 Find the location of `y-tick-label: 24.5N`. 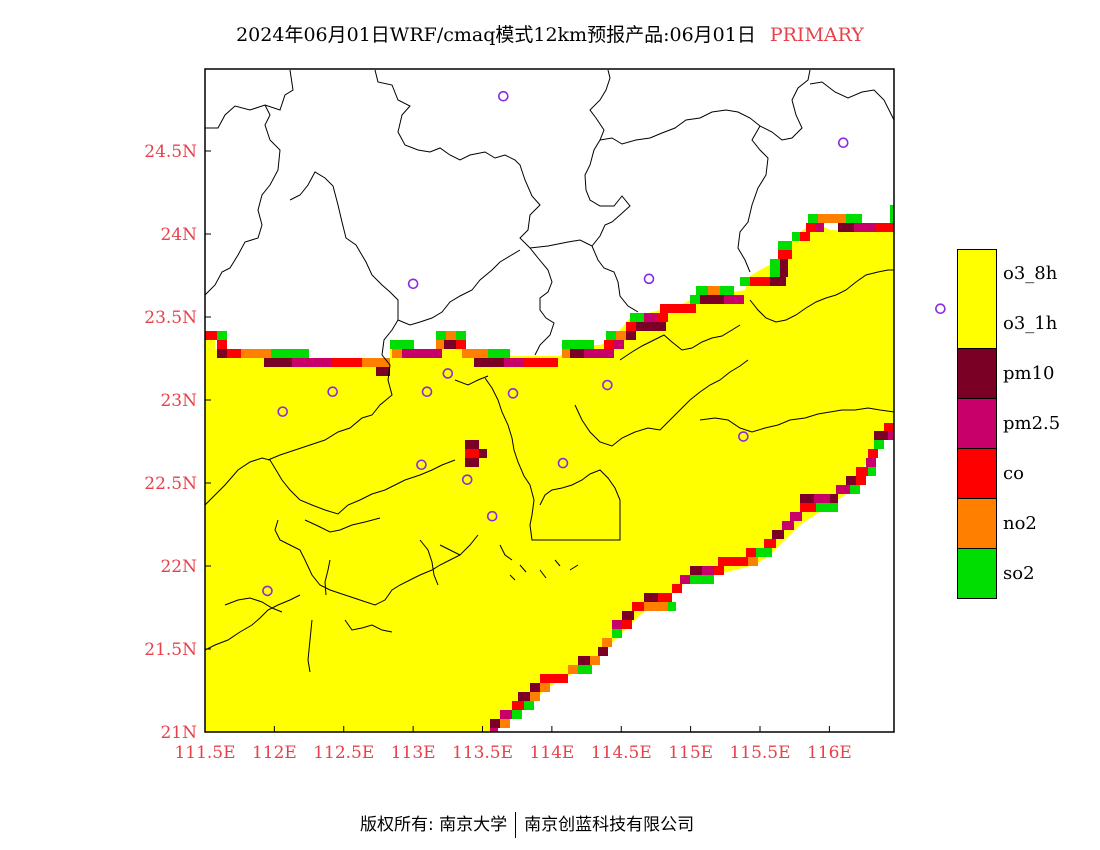

y-tick-label: 24.5N is located at coordinates (170, 152).